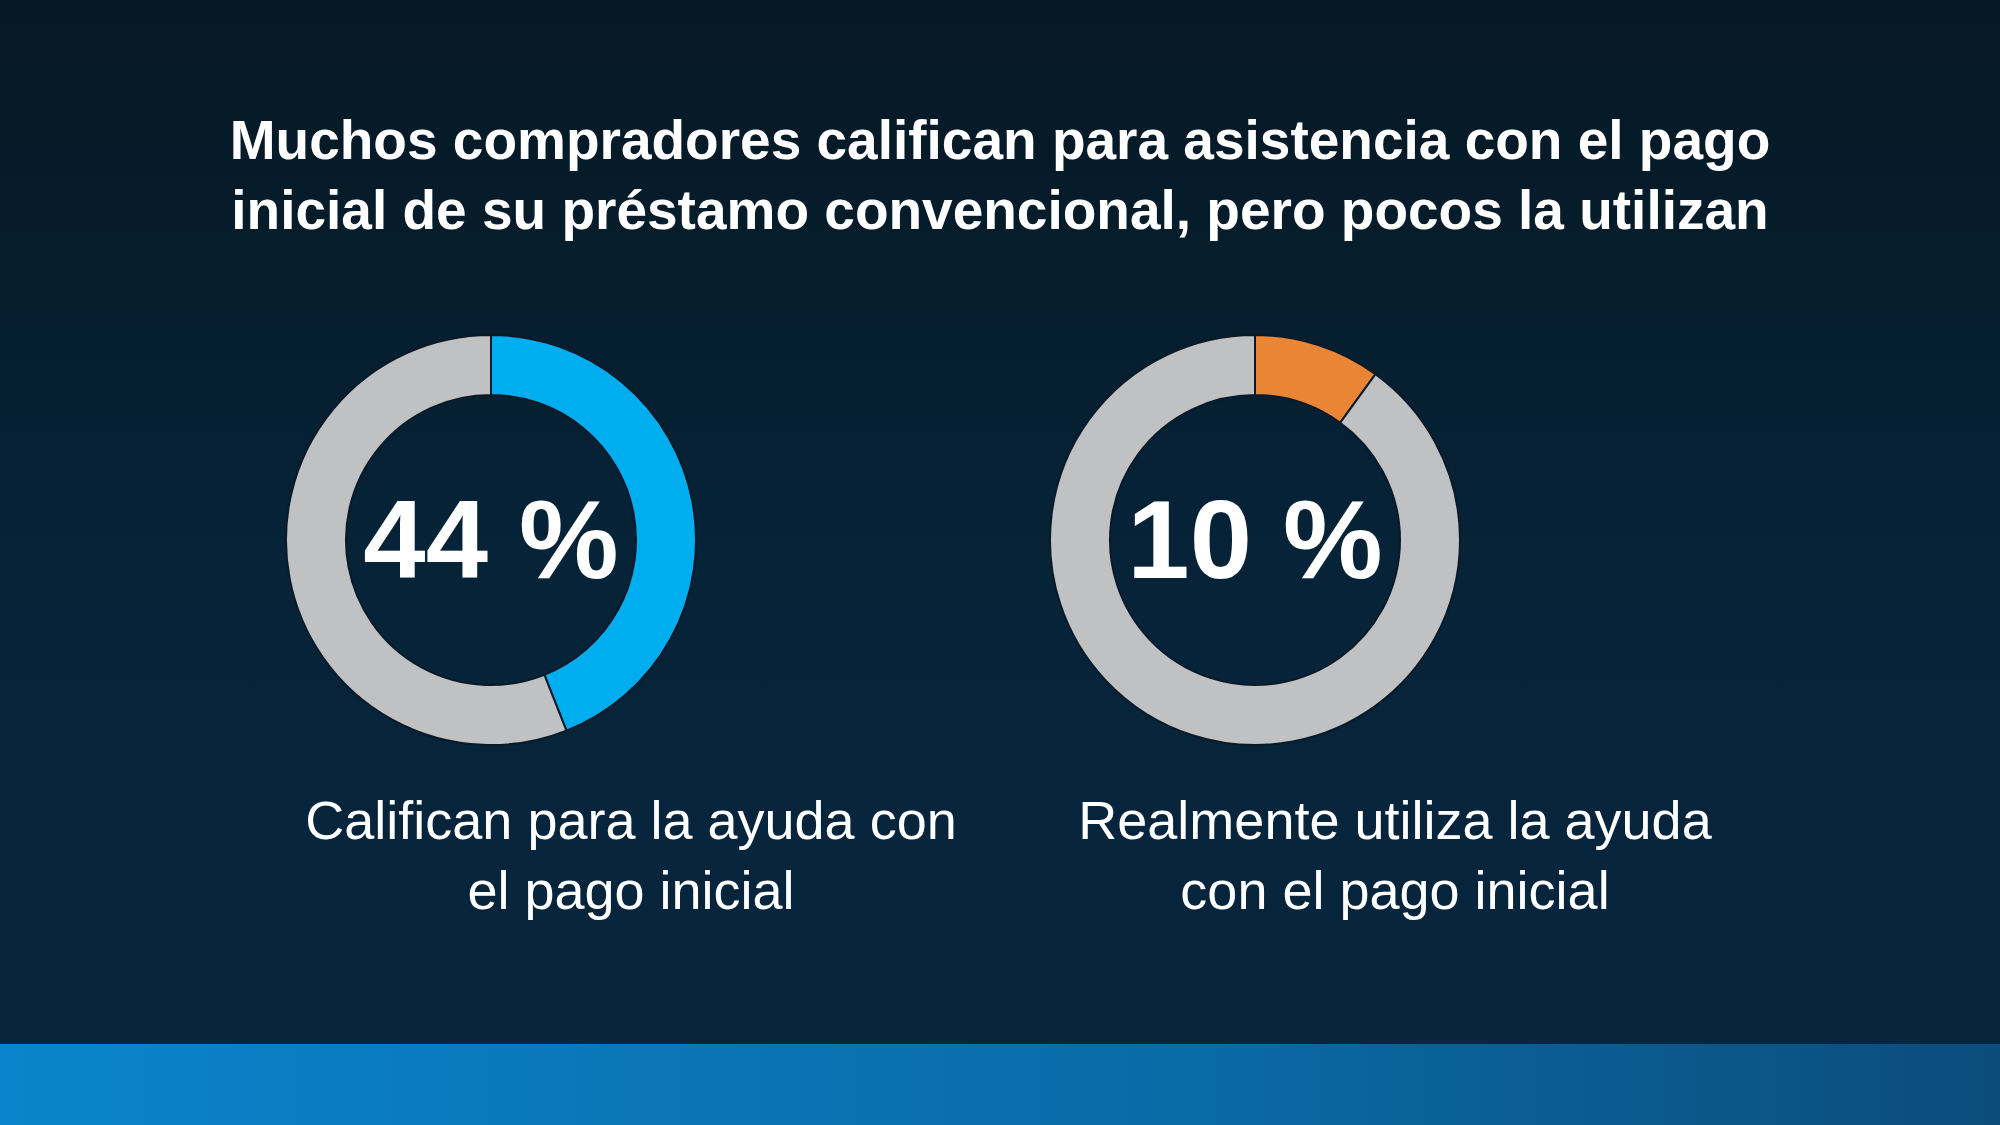 Image resolution: width=2000 pixels, height=1125 pixels. What do you see at coordinates (491, 539) in the screenshot?
I see `data-label: 44 %` at bounding box center [491, 539].